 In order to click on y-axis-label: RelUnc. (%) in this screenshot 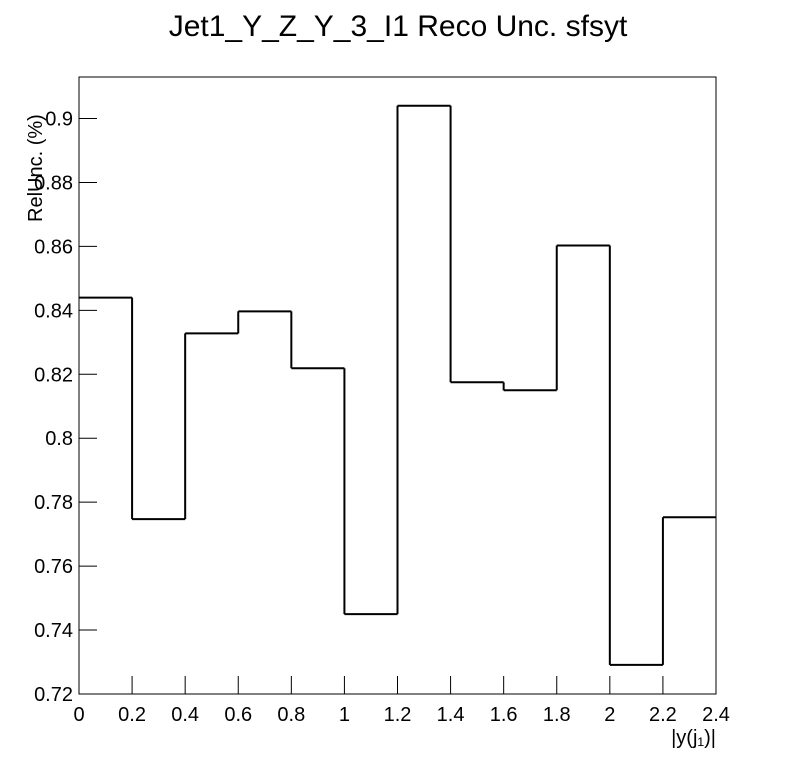, I will do `click(36, 168)`.